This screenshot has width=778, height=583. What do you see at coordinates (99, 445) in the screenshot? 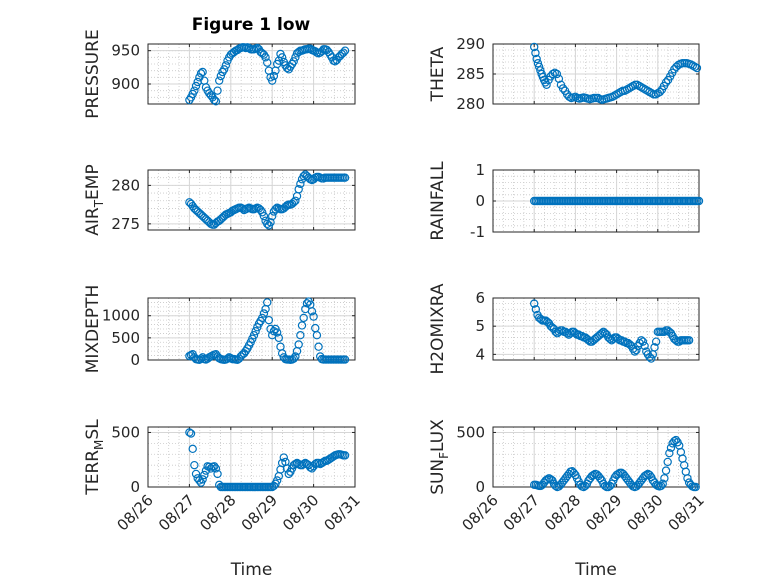
I see `y-axis-label-subscript: M` at bounding box center [99, 445].